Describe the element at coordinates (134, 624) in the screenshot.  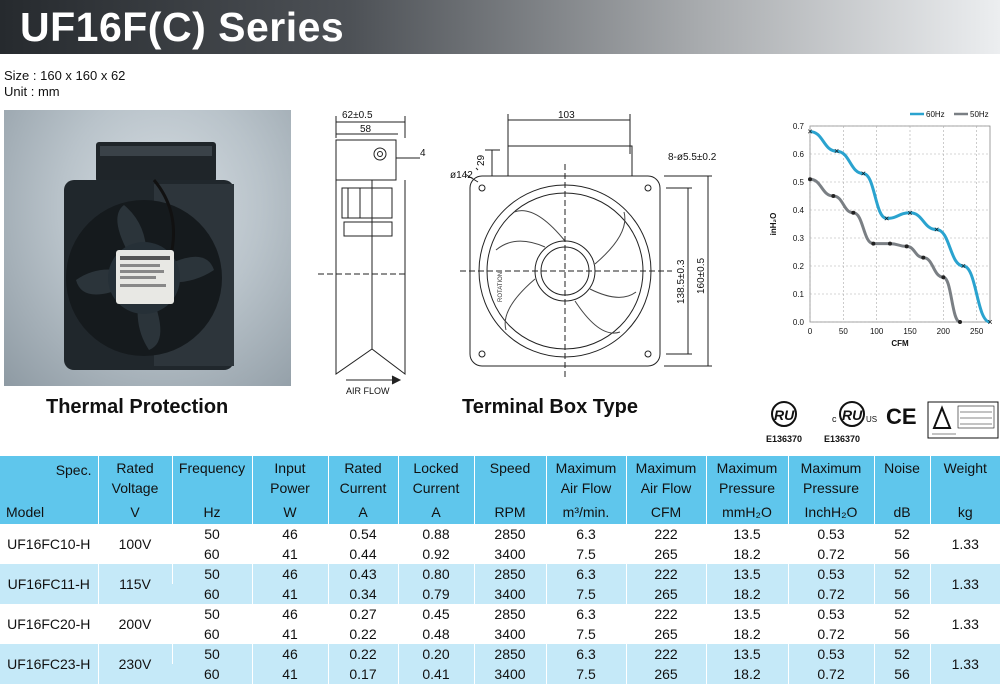
I see `rated-voltage: 200V` at that location.